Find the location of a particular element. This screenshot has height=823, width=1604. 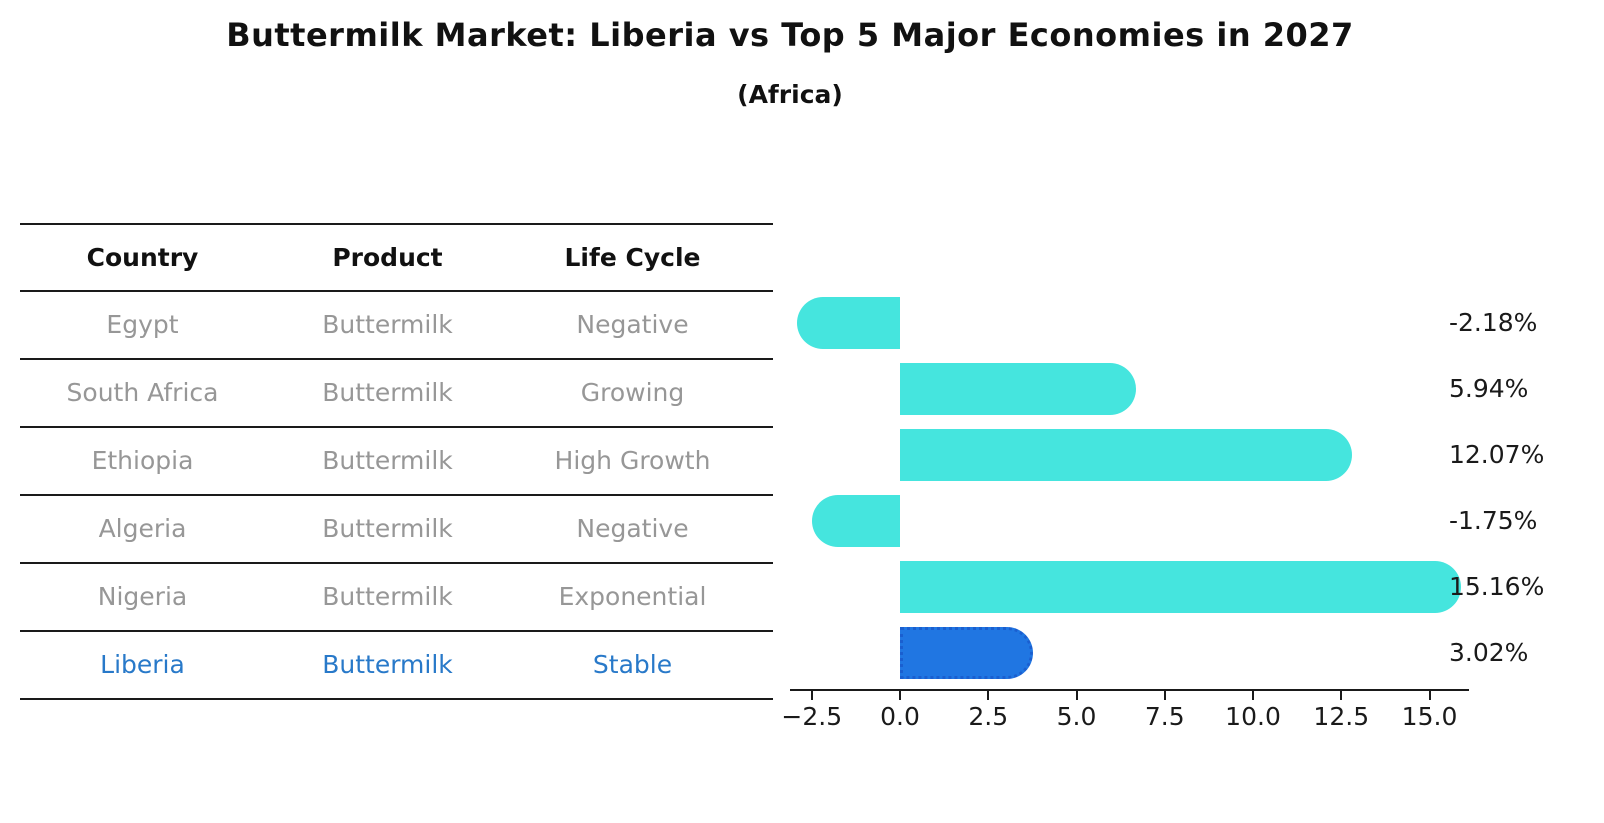

table-row-liberia: Liberia Buttermilk Stable is located at coordinates (396, 666).